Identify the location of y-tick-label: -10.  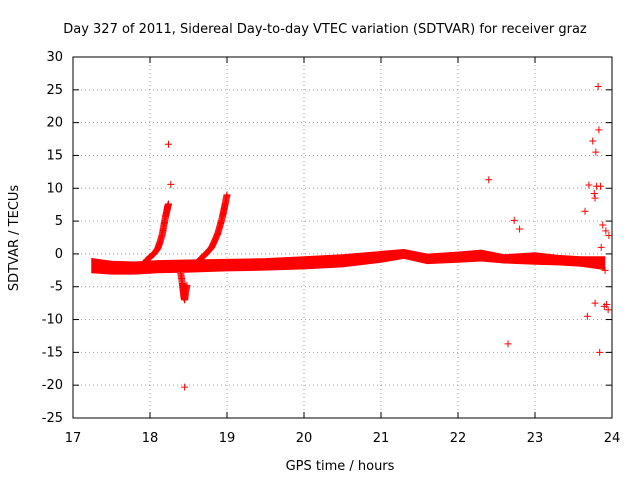
(52, 320).